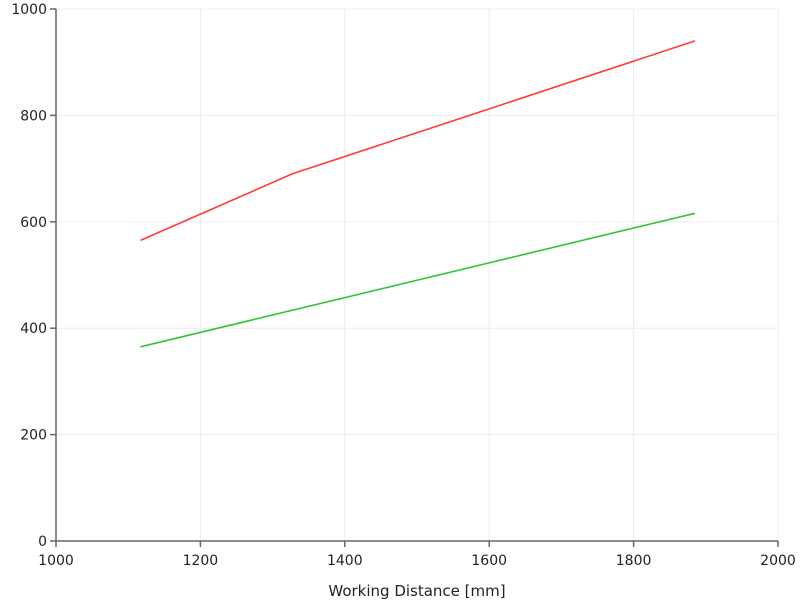 This screenshot has width=800, height=602. Describe the element at coordinates (345, 561) in the screenshot. I see `x-tick-label: 1400` at that location.